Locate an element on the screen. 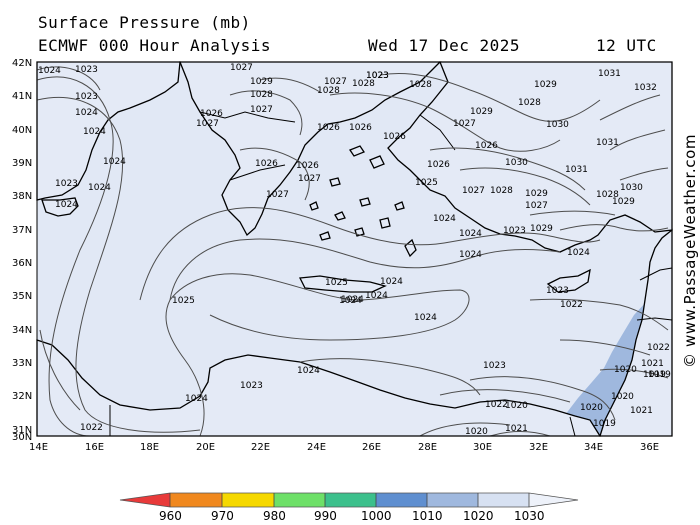 The height and width of the screenshot is (525, 700). lat-label: 35N is located at coordinates (22, 296).